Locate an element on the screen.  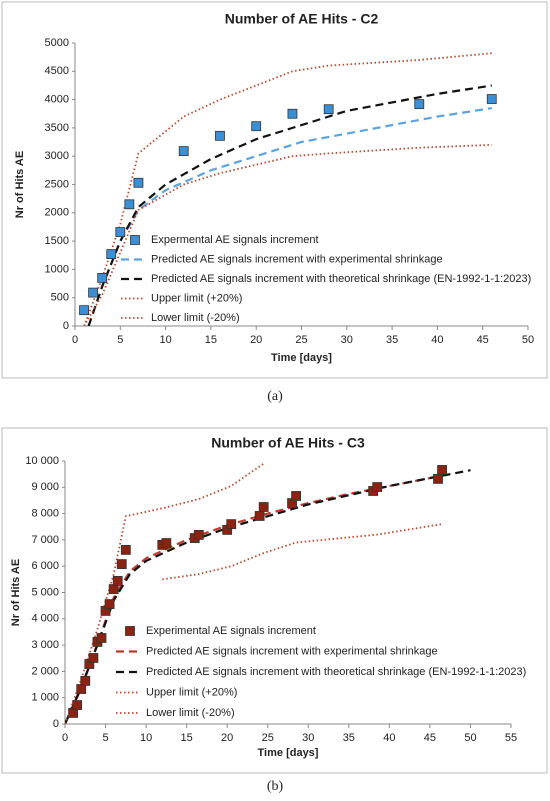
y-tick-label: 1 000 is located at coordinates (45, 698).